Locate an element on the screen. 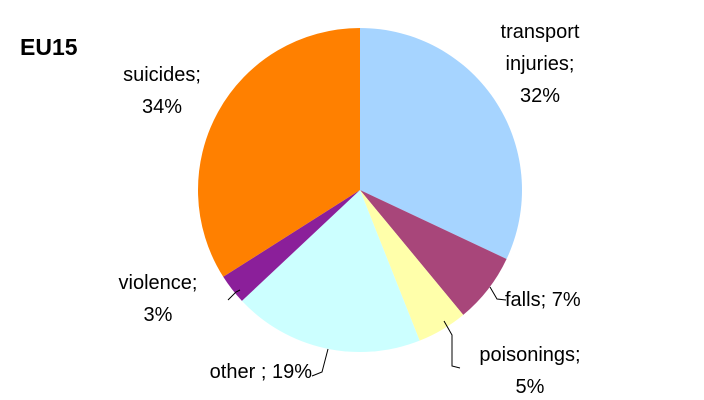 The width and height of the screenshot is (704, 400). value-label: 32% is located at coordinates (540, 96).